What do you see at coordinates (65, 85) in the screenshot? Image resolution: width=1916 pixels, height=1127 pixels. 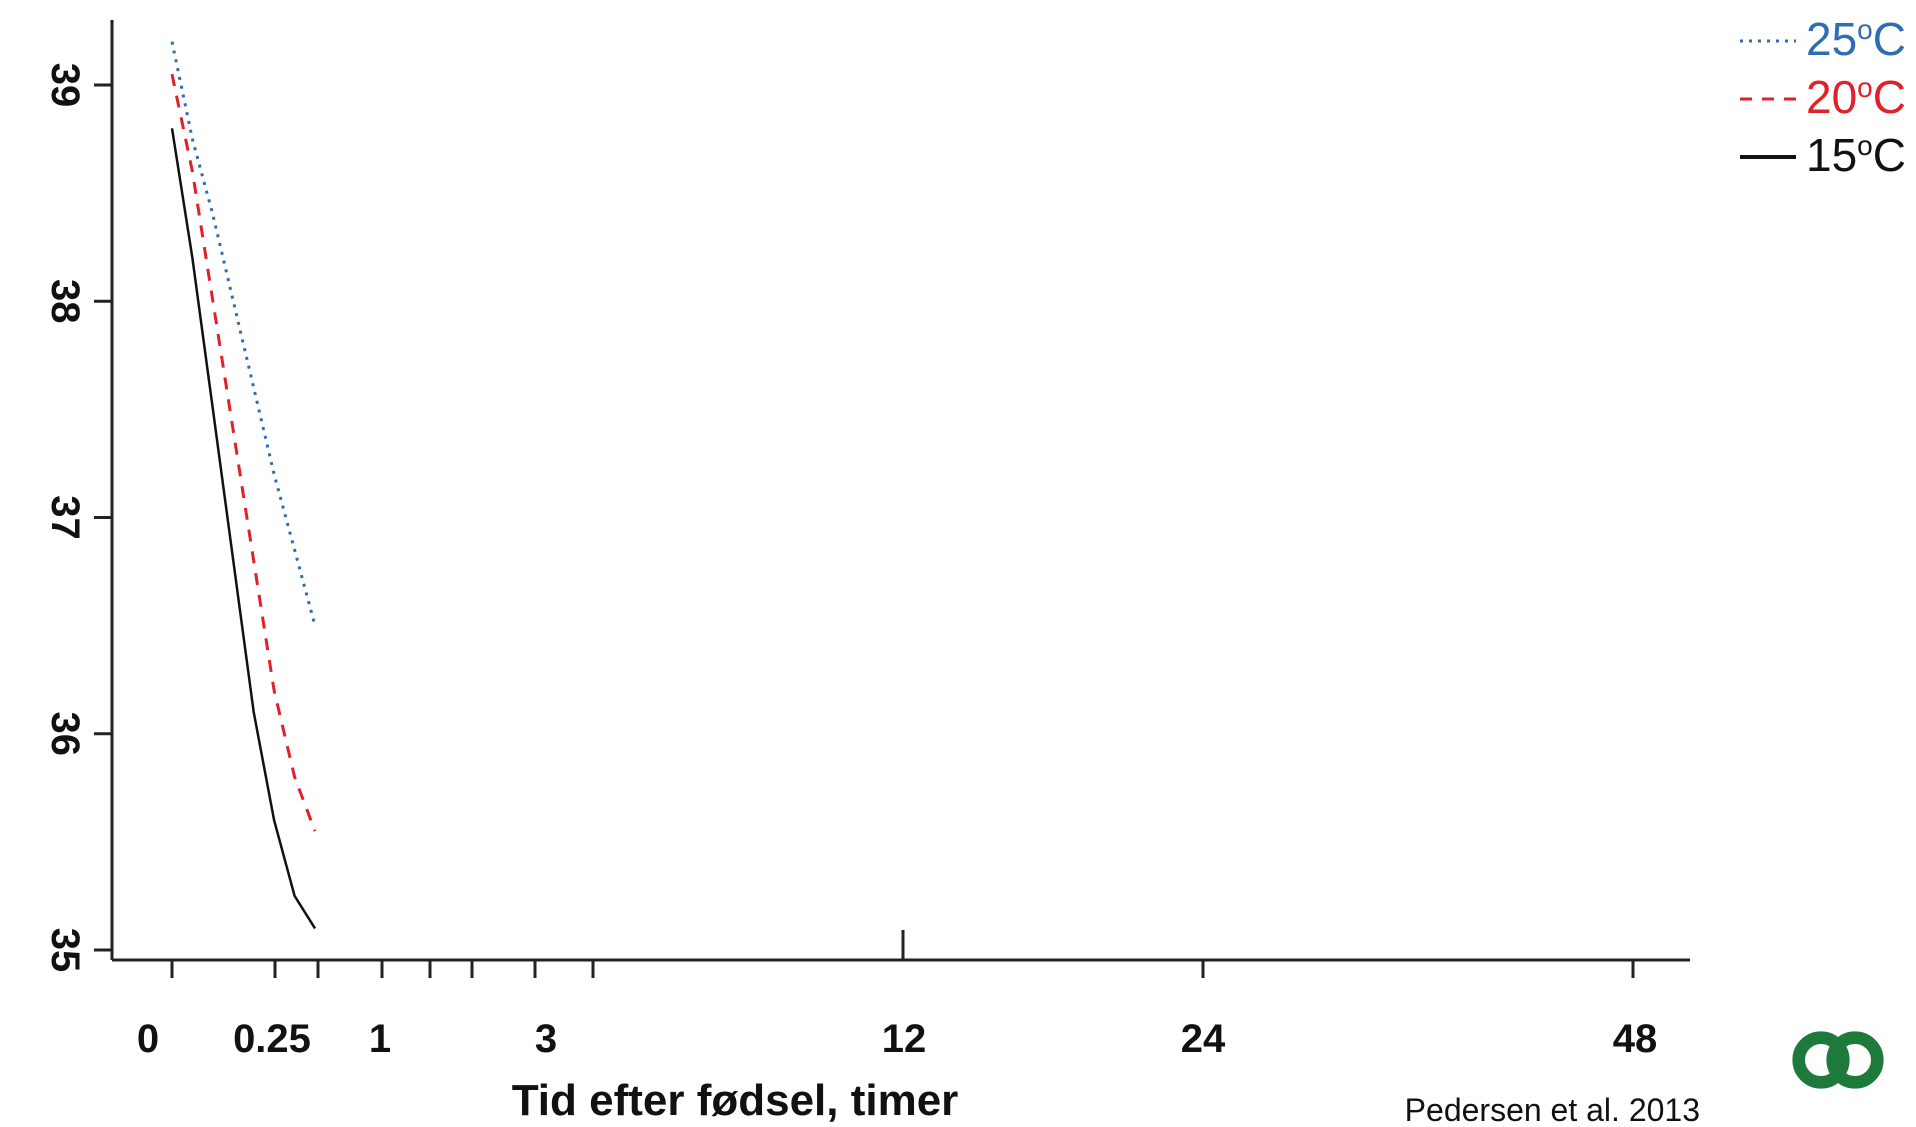 I see `y-tick-label: 39` at bounding box center [65, 85].